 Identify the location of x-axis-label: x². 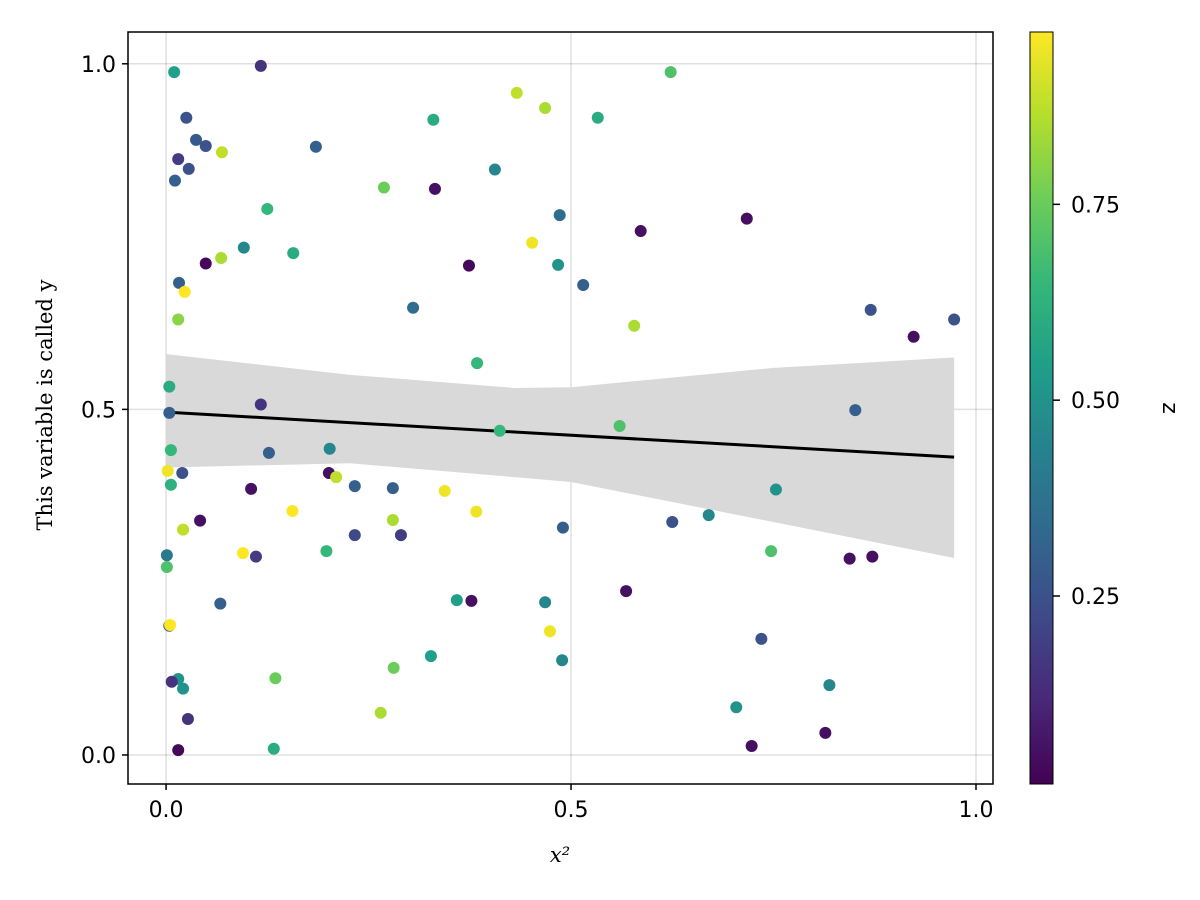
(560, 855).